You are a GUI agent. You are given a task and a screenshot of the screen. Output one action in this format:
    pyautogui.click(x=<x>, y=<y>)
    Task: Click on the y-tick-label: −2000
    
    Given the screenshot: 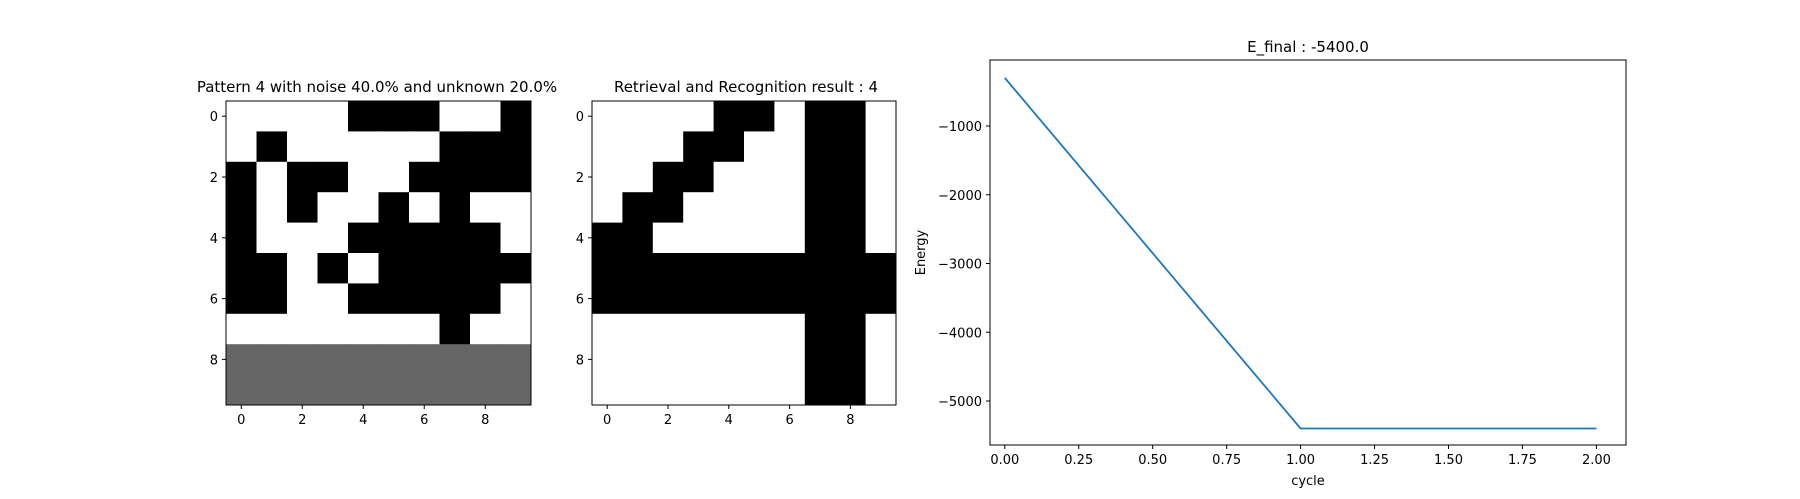 What is the action you would take?
    pyautogui.click(x=960, y=196)
    